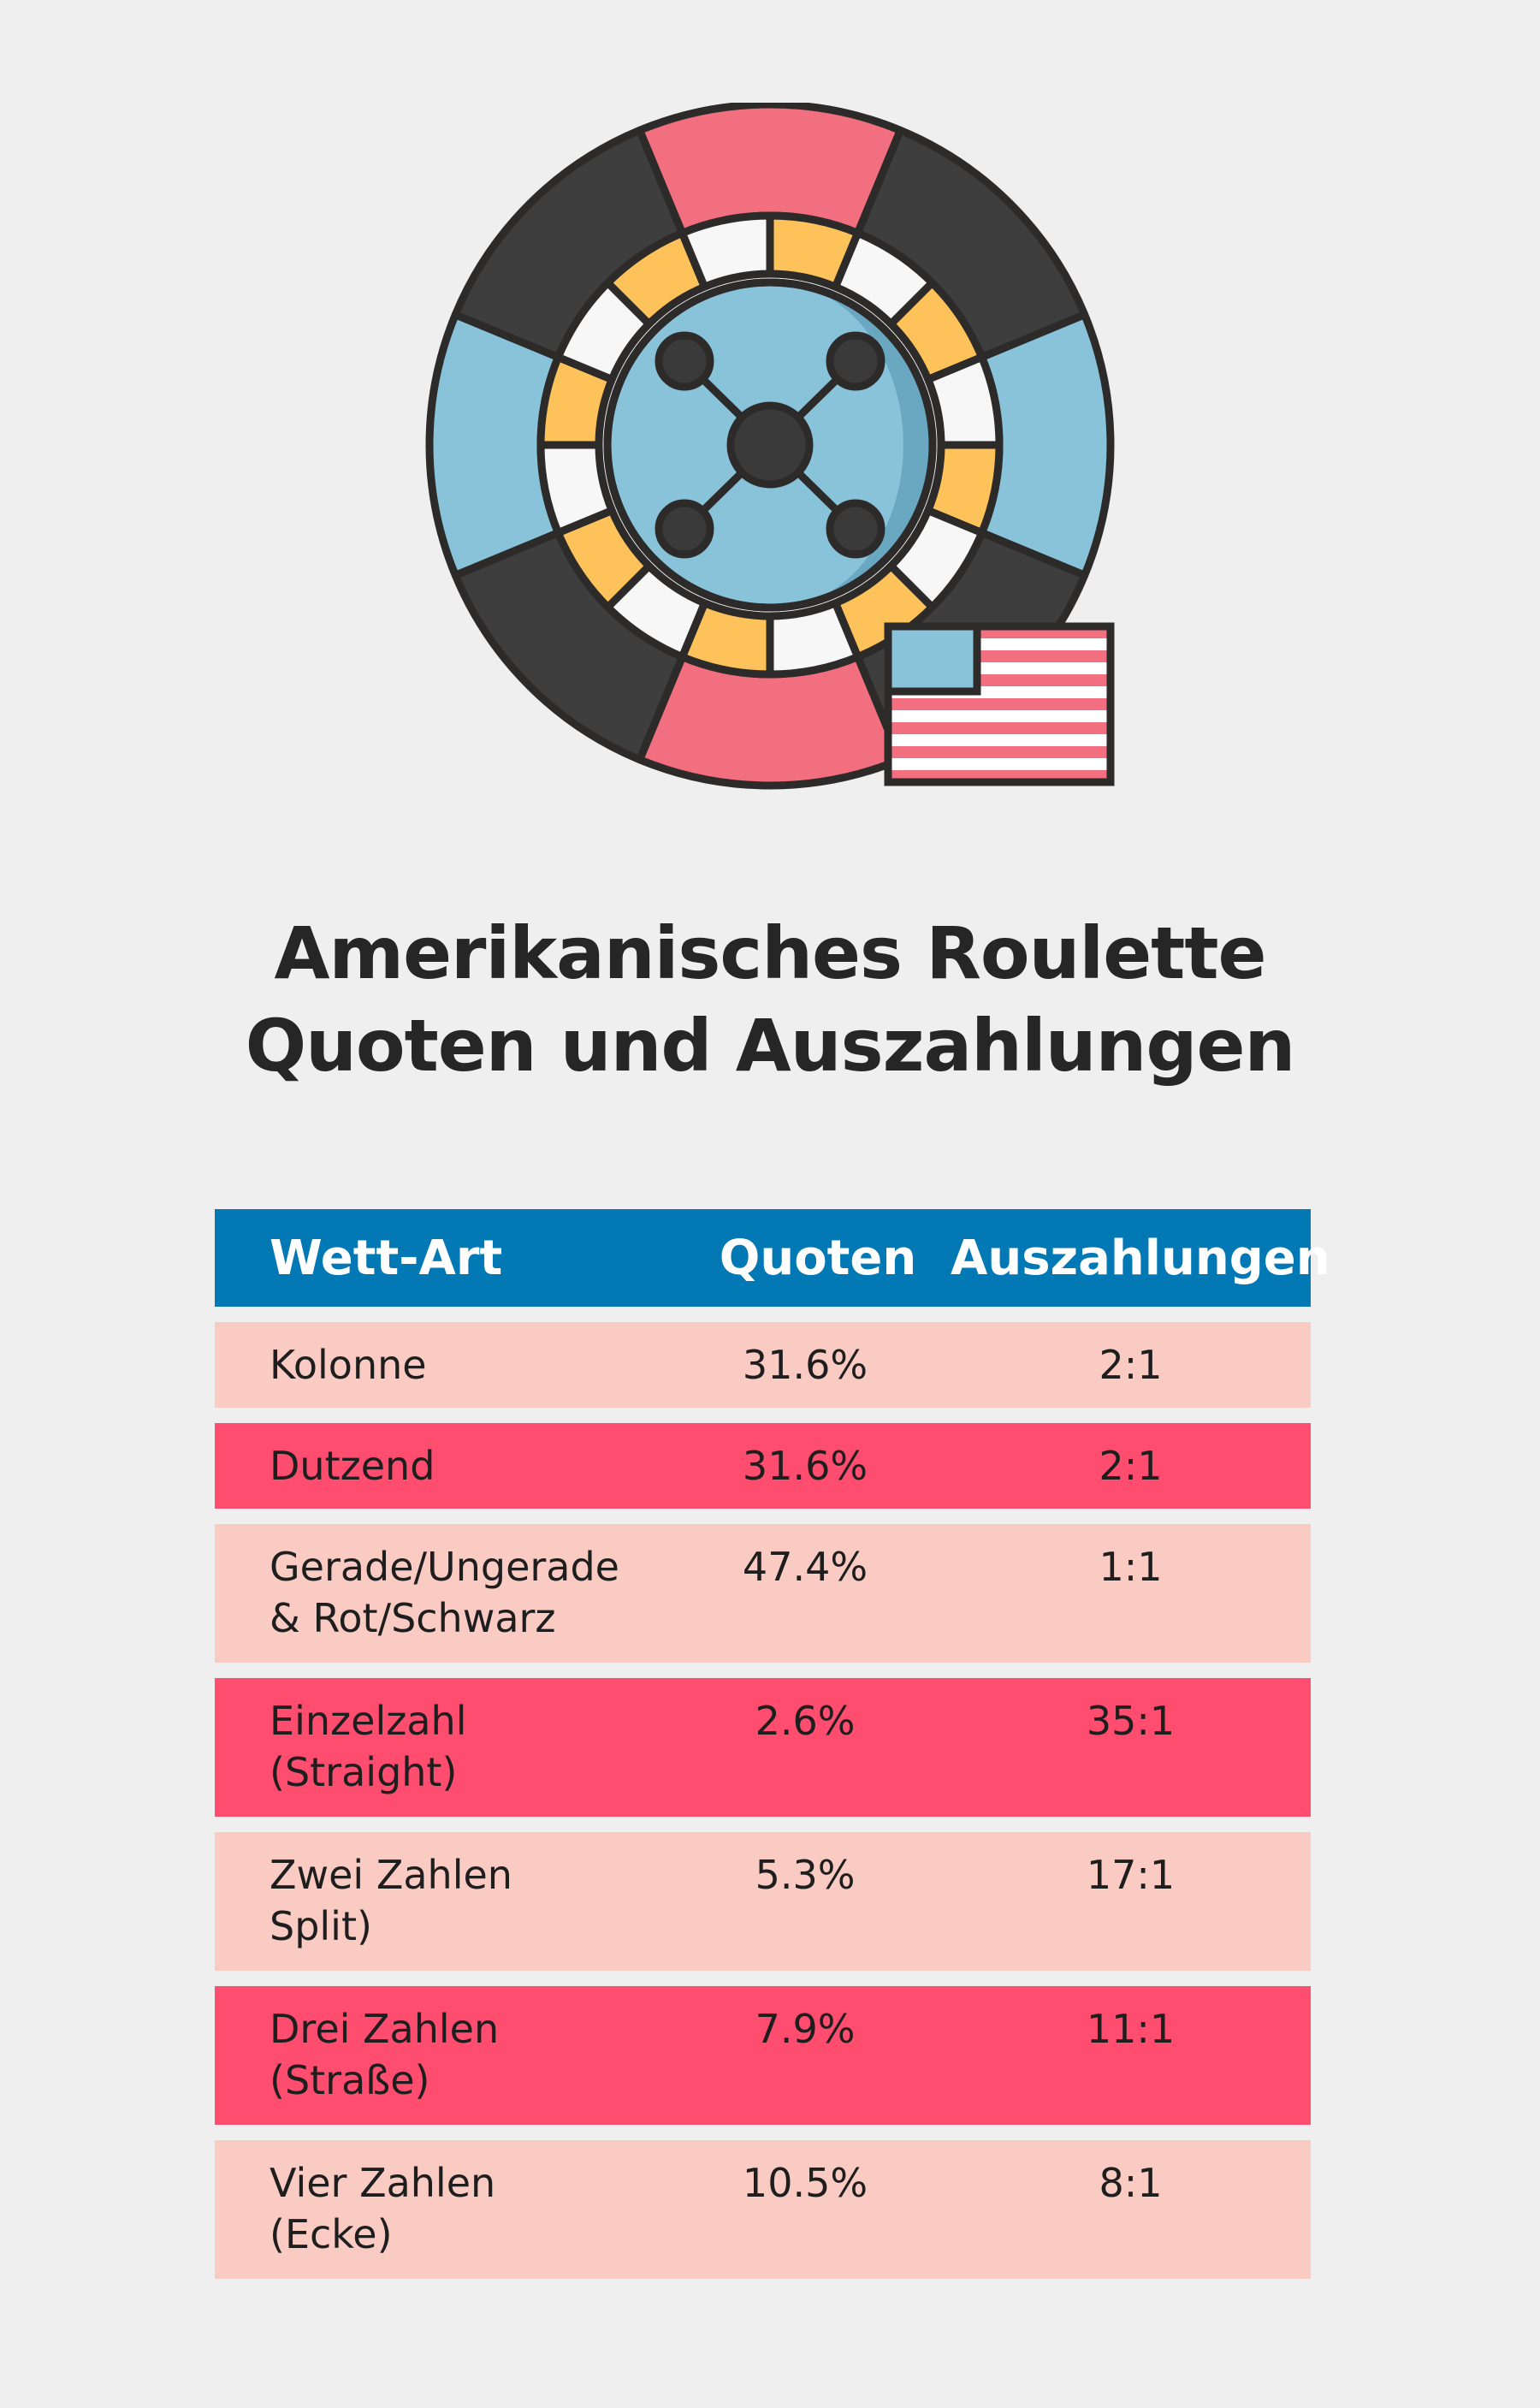  Describe the element at coordinates (805, 1875) in the screenshot. I see `odds-cell: 5.3%` at that location.